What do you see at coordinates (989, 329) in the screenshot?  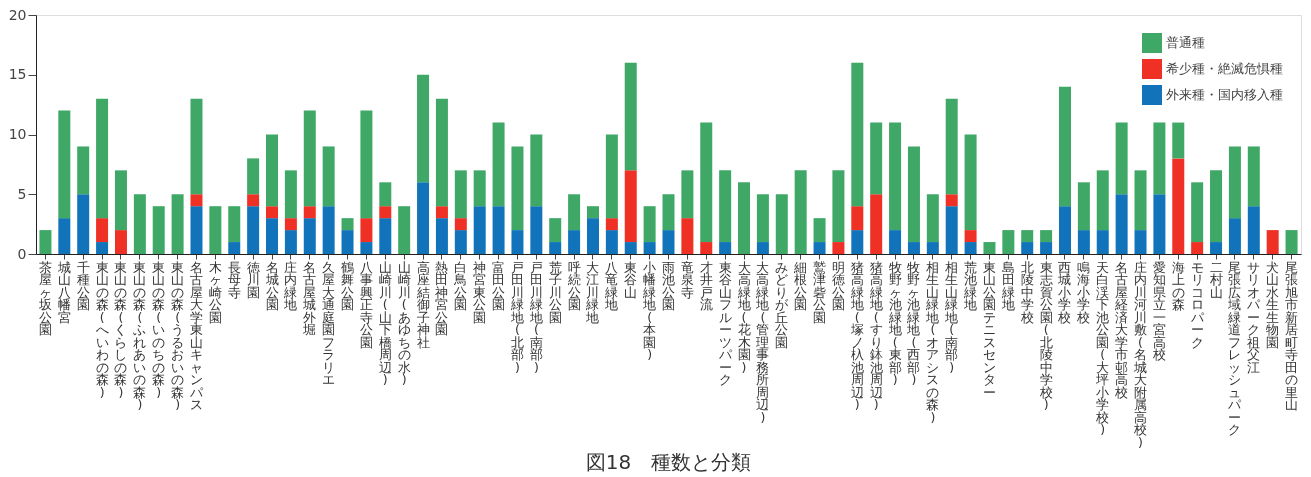 I see `category-label: 東山公園テニスセンター` at bounding box center [989, 329].